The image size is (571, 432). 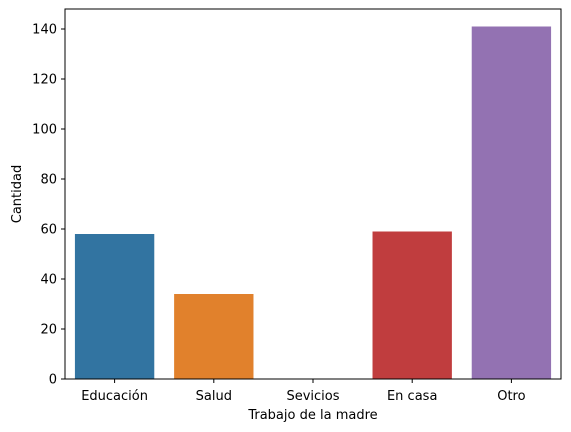 What do you see at coordinates (17, 194) in the screenshot?
I see `y-axis-label: Cantidad` at bounding box center [17, 194].